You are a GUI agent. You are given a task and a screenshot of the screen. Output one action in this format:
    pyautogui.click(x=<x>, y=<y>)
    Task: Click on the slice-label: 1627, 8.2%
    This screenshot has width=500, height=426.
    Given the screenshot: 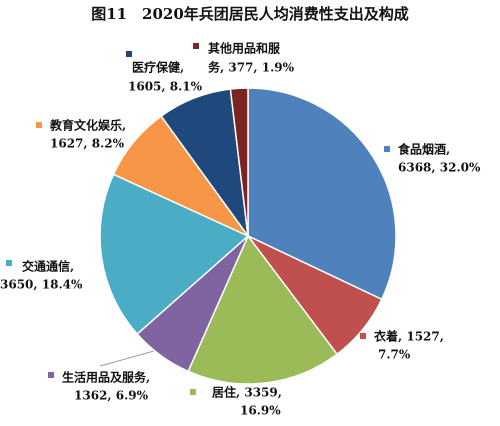 What is the action you would take?
    pyautogui.click(x=87, y=144)
    